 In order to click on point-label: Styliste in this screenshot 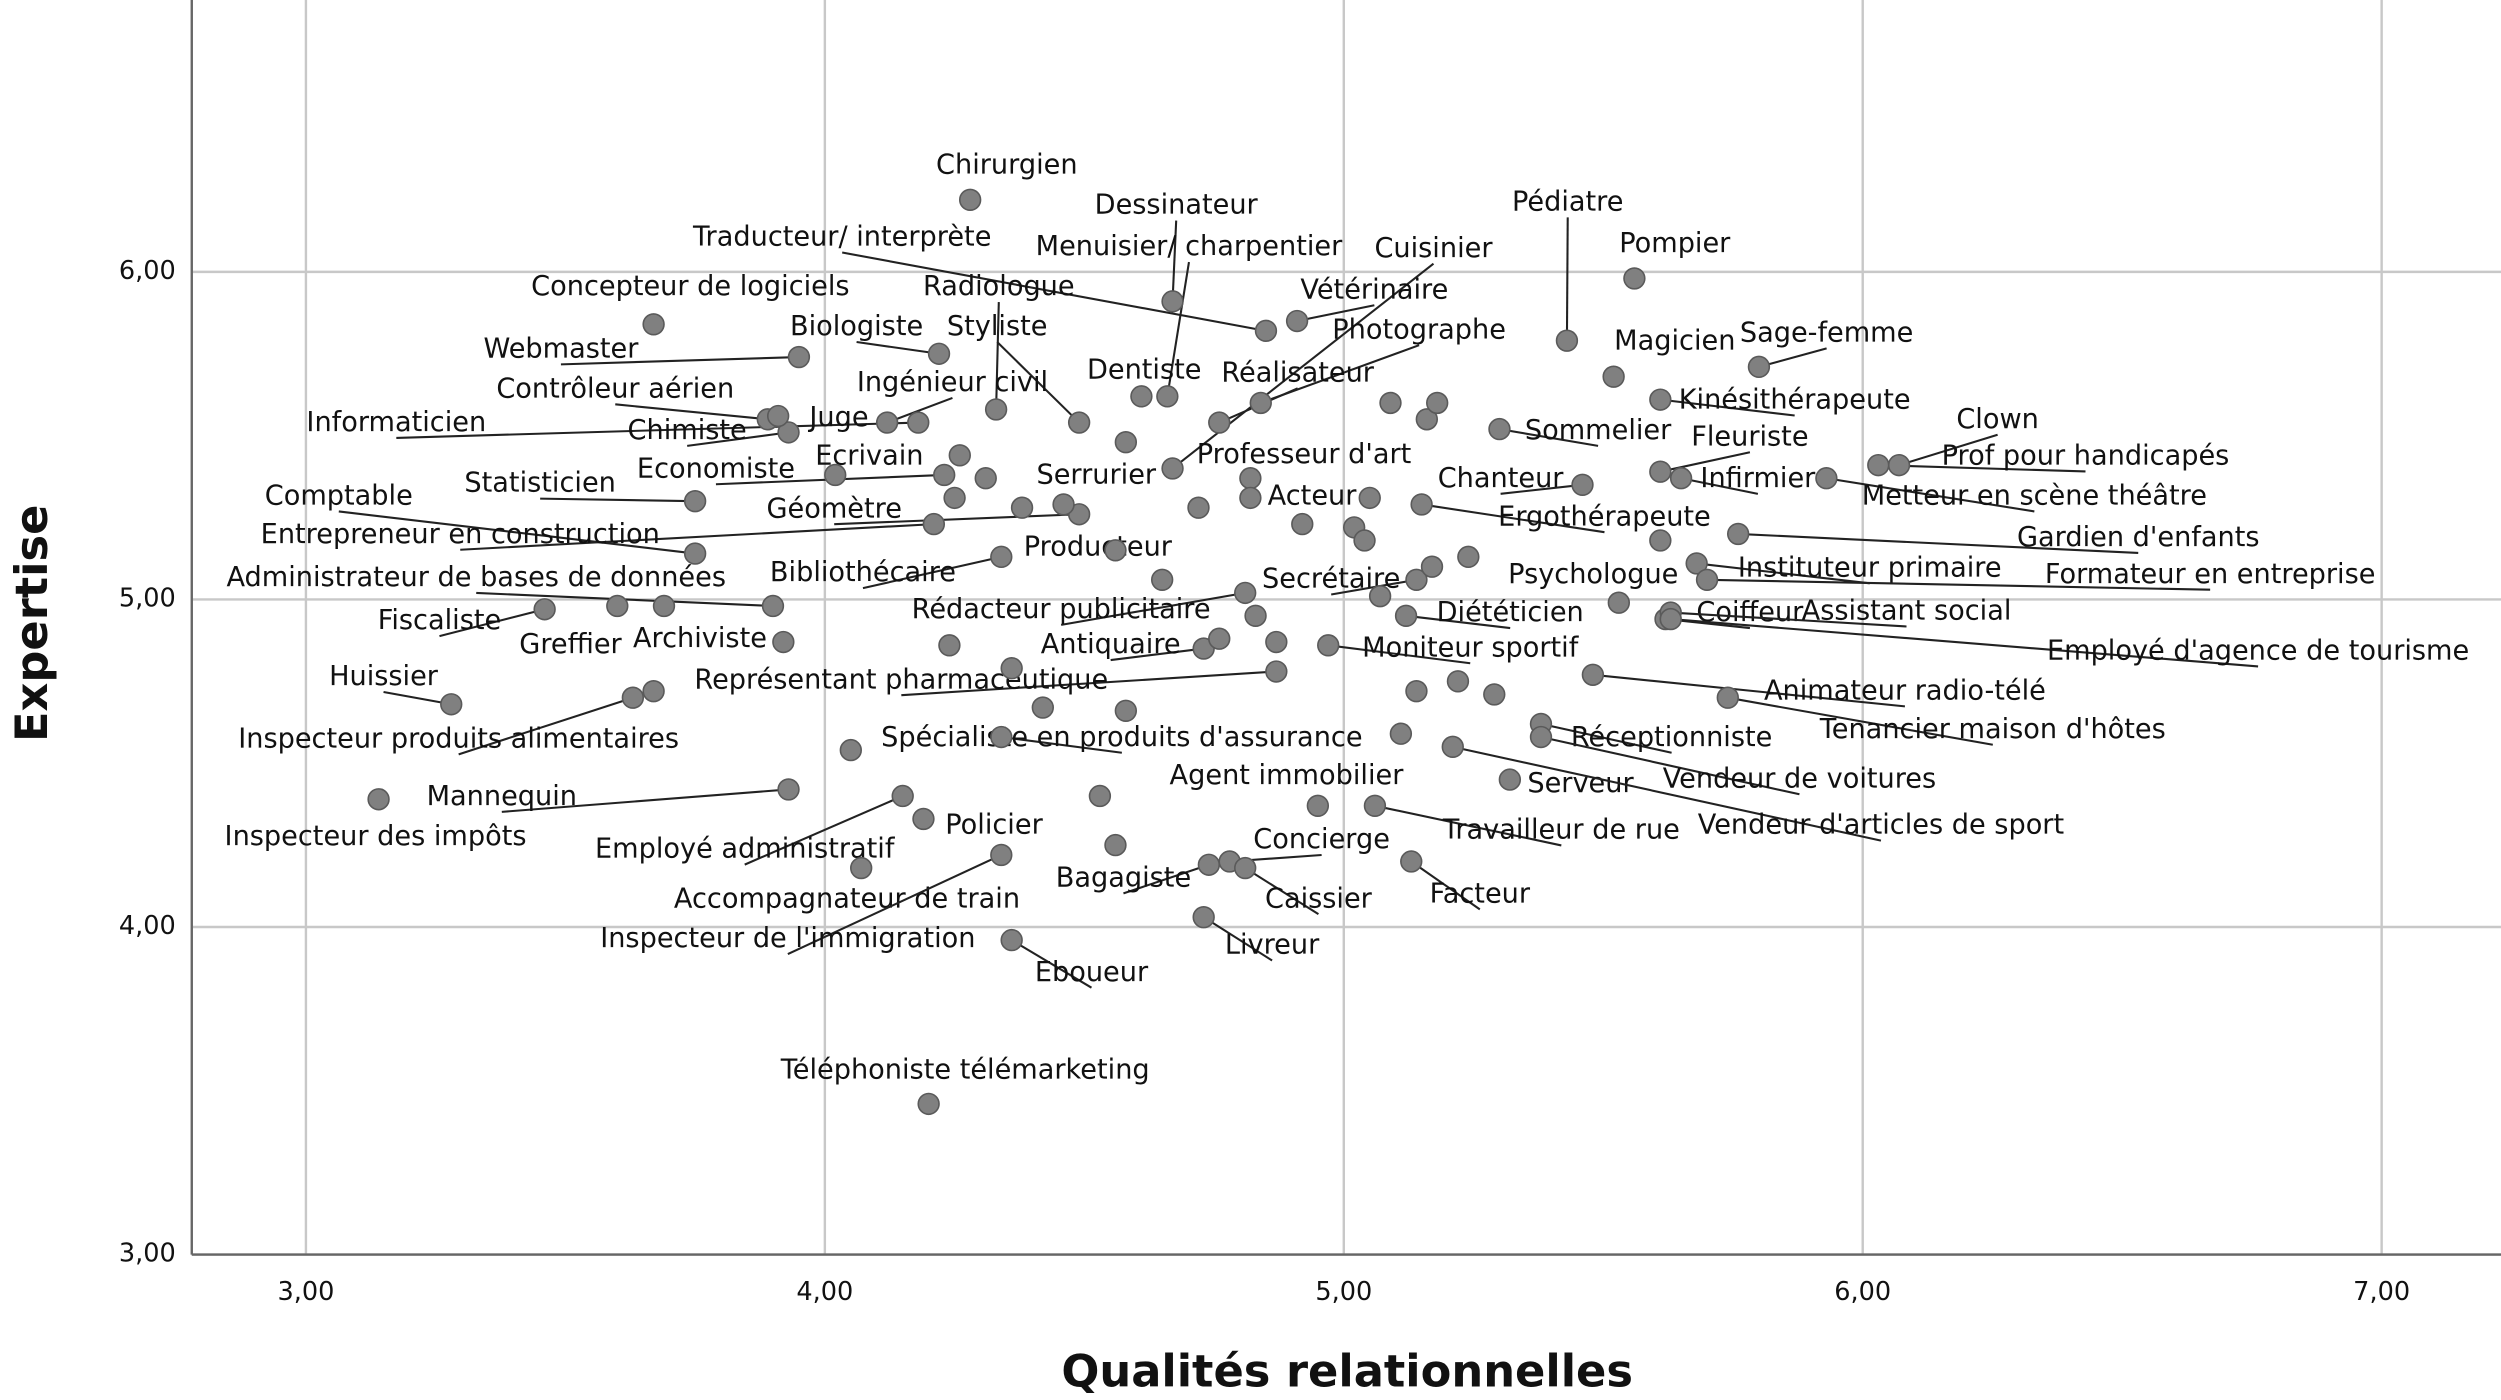, I will do `click(997, 326)`.